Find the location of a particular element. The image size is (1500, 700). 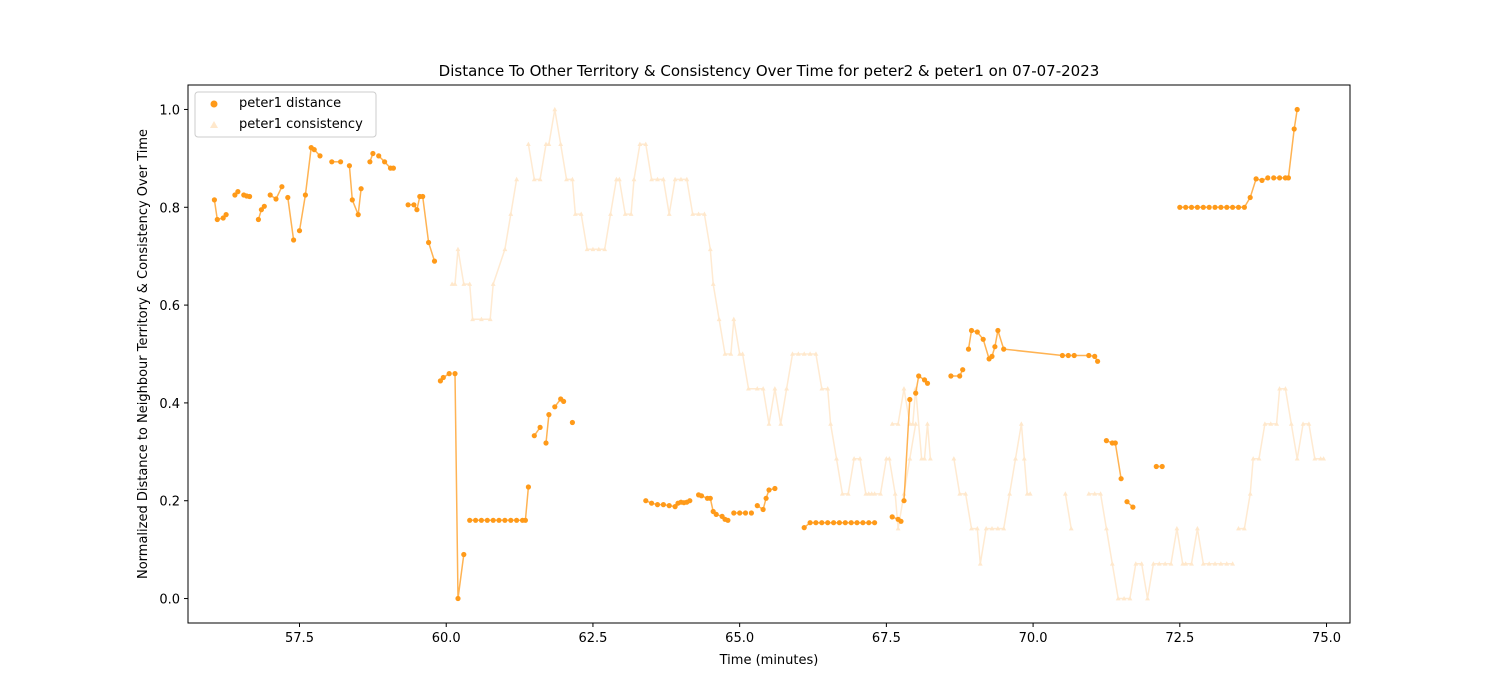

x-tick-label: 57.5 is located at coordinates (299, 638).